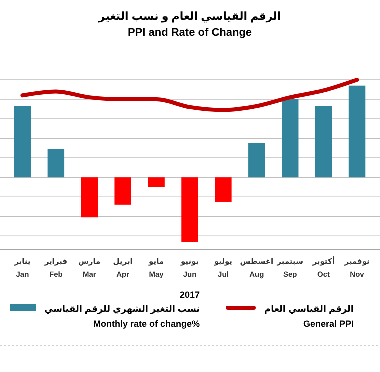  I want to click on x-axis-title: 2017, so click(190, 295).